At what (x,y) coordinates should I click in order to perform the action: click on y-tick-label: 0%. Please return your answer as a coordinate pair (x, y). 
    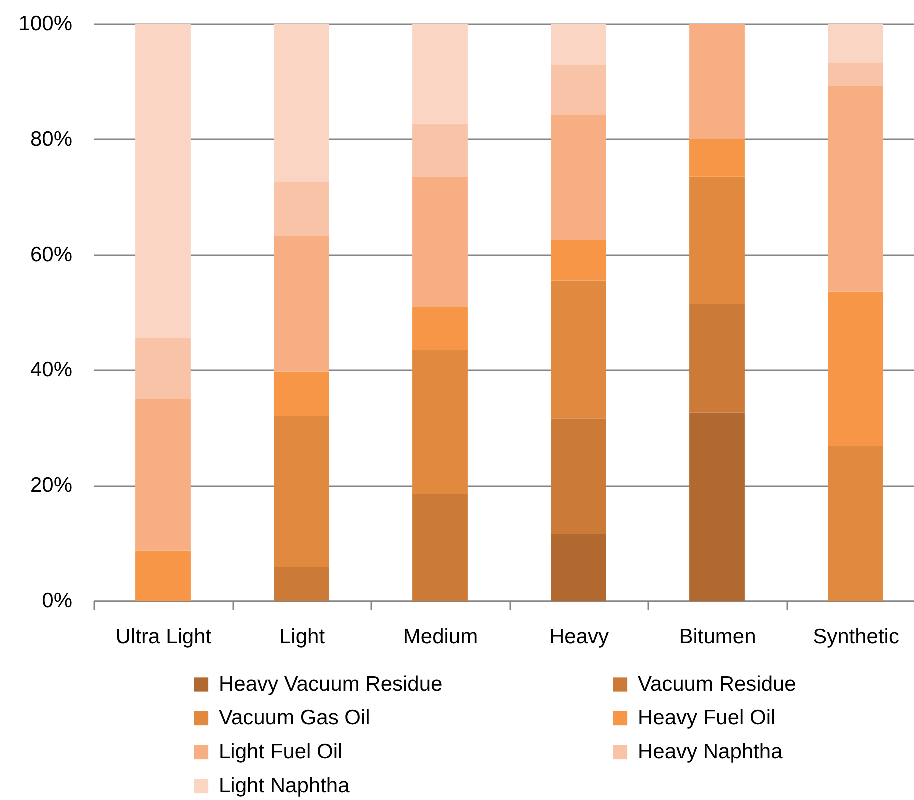
    Looking at the image, I should click on (57, 601).